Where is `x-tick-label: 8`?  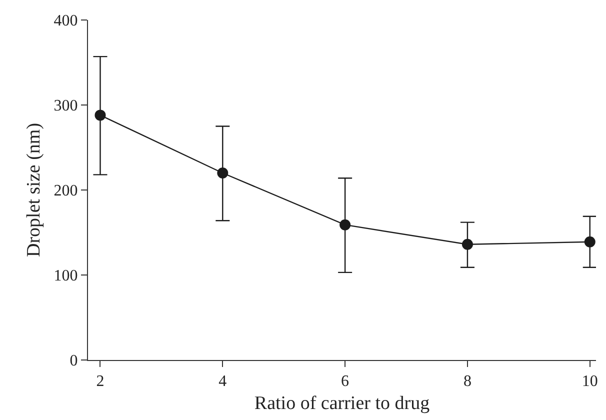
x-tick-label: 8 is located at coordinates (467, 381).